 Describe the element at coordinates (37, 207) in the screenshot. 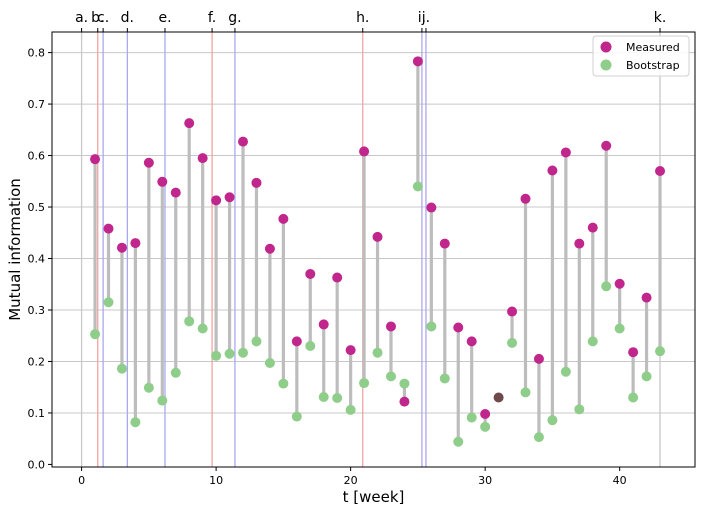

I see `y-tick-label: 0.5` at that location.